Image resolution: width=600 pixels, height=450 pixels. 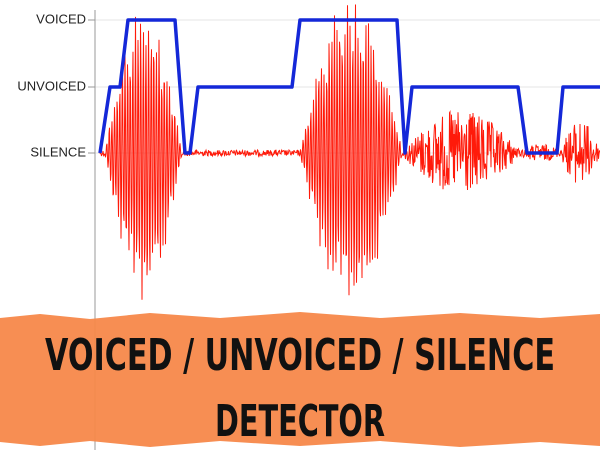 I want to click on banner-title: DETECTOR, so click(x=300, y=421).